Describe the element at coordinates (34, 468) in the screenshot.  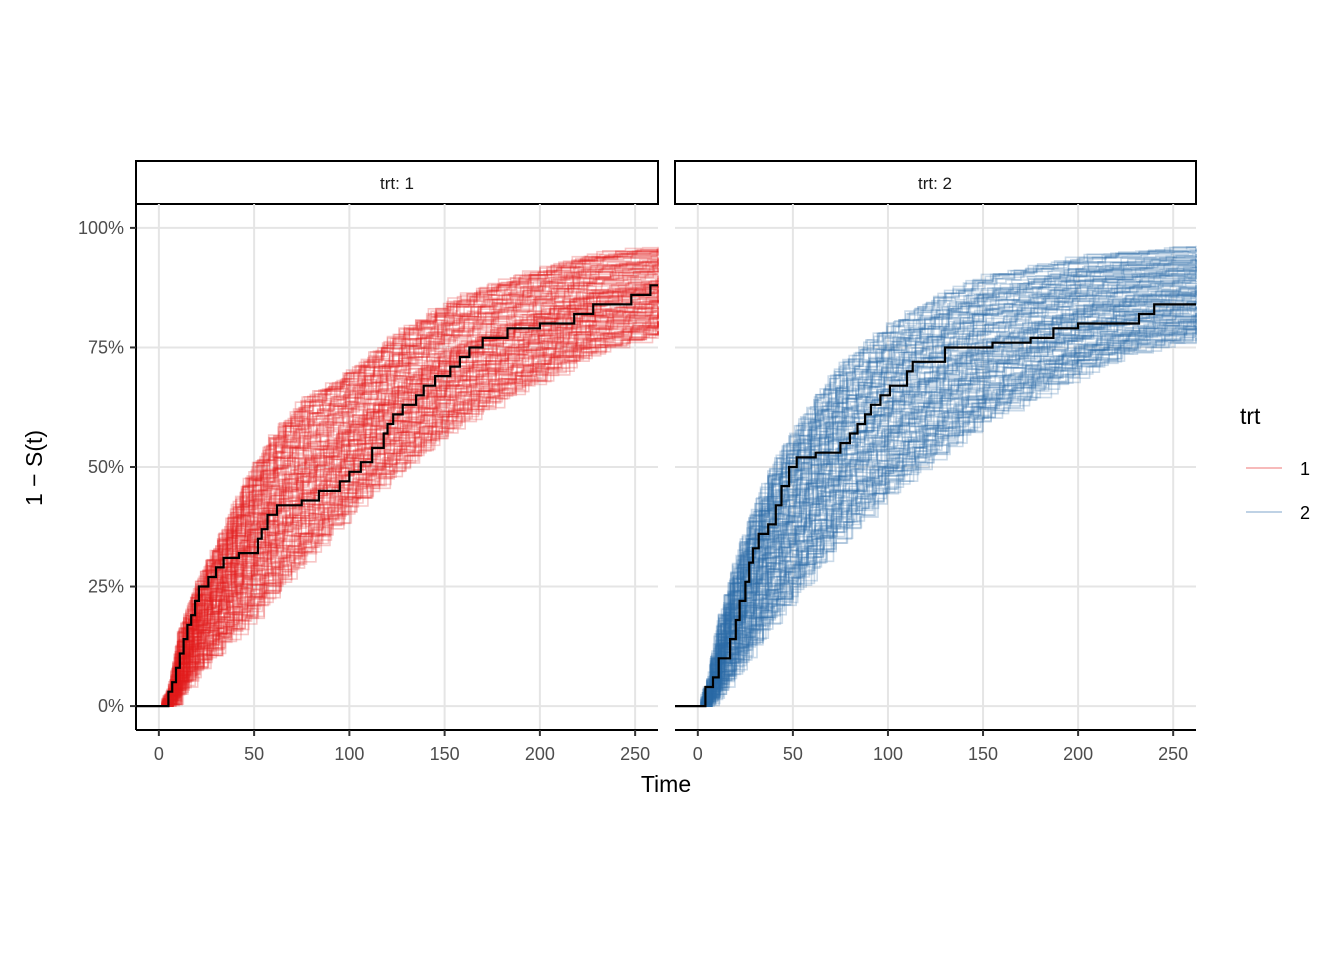
I see `y-axis-title: 1 − S(t)` at that location.